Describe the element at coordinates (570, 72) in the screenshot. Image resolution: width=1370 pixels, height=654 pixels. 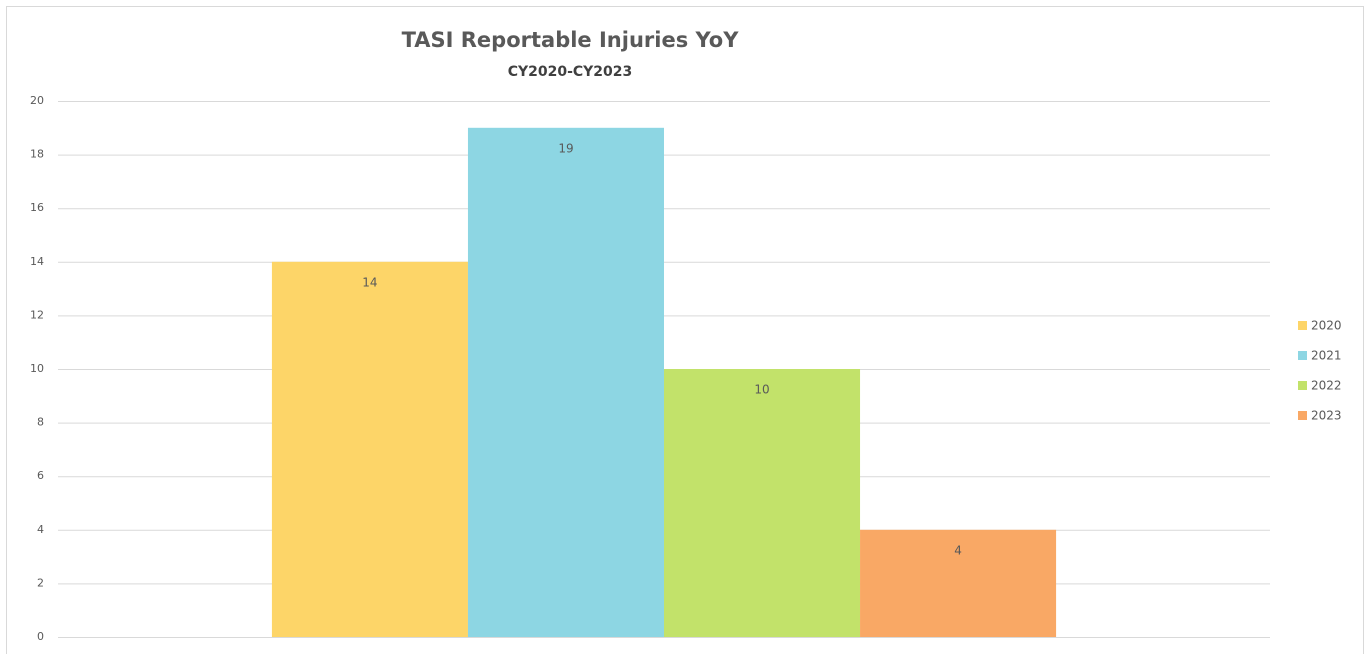
I see `chart-subtitle: CY2020-CY2023` at that location.